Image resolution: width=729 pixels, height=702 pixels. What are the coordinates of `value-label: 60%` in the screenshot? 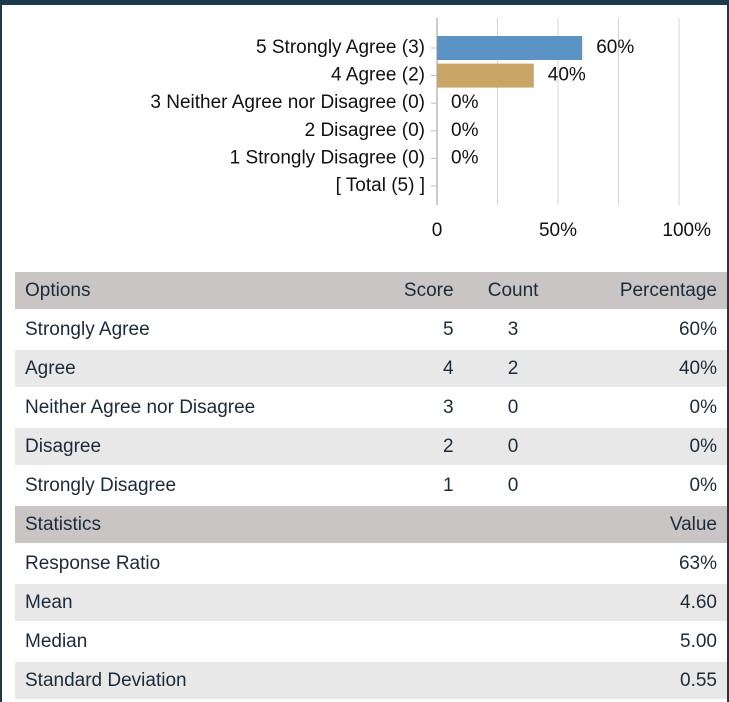 It's located at (615, 47).